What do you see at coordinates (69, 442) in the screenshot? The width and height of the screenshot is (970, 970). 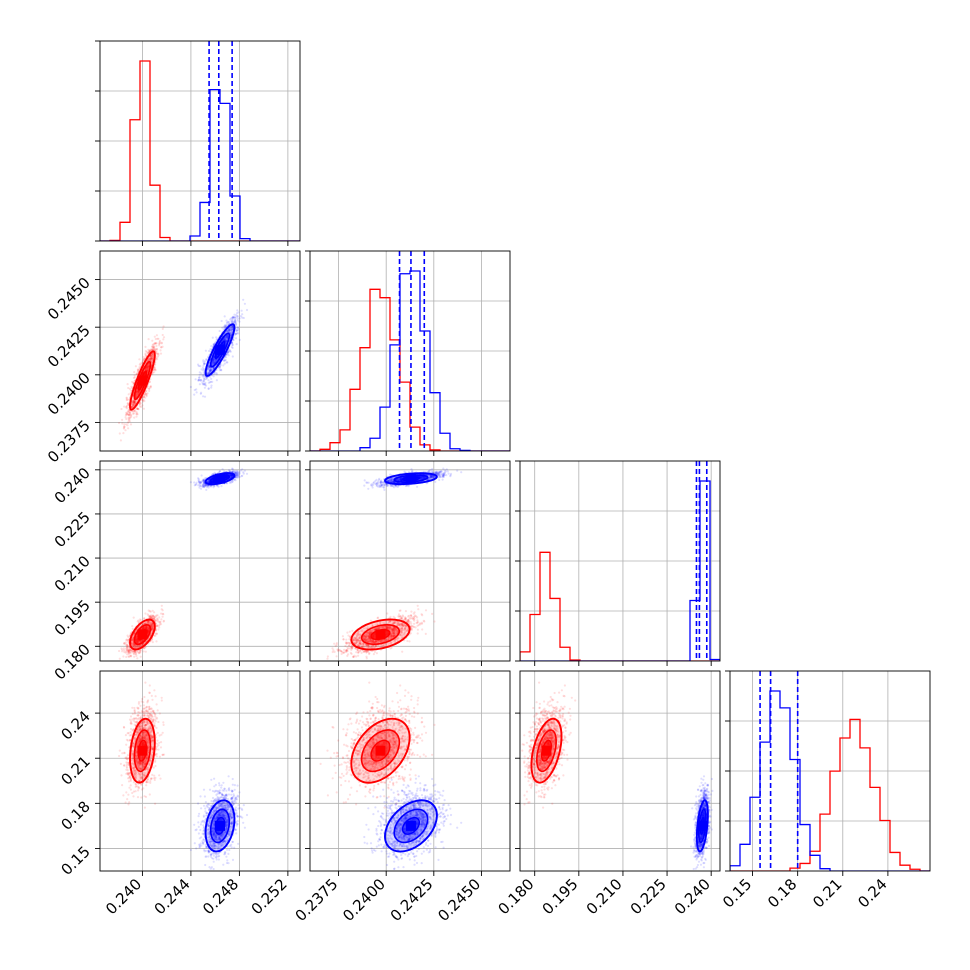 I see `y-tick-label-1-0: 0.2375` at bounding box center [69, 442].